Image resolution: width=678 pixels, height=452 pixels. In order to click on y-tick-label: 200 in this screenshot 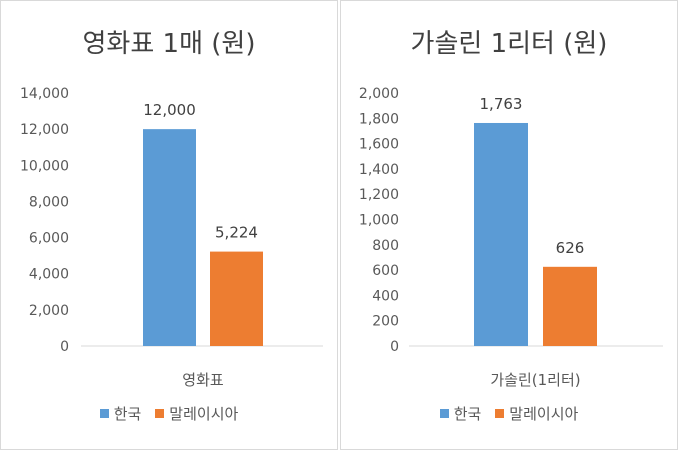, I will do `click(385, 322)`.